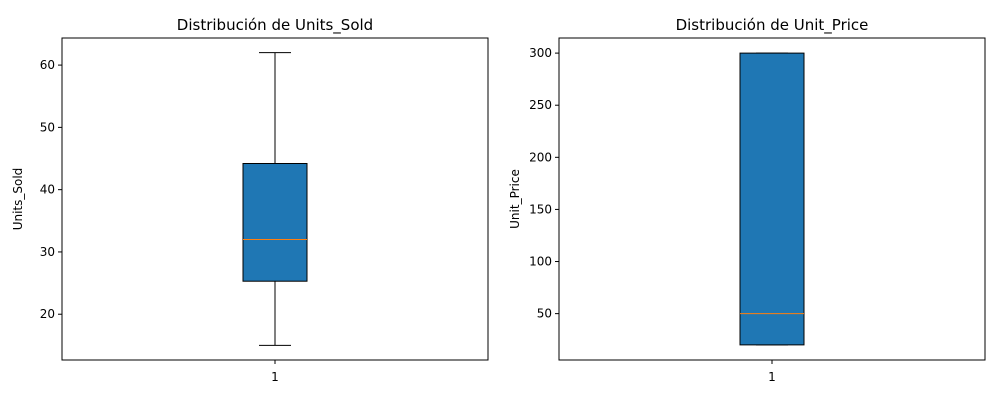  What do you see at coordinates (18, 199) in the screenshot?
I see `y-axis-label: Units_Sold` at bounding box center [18, 199].